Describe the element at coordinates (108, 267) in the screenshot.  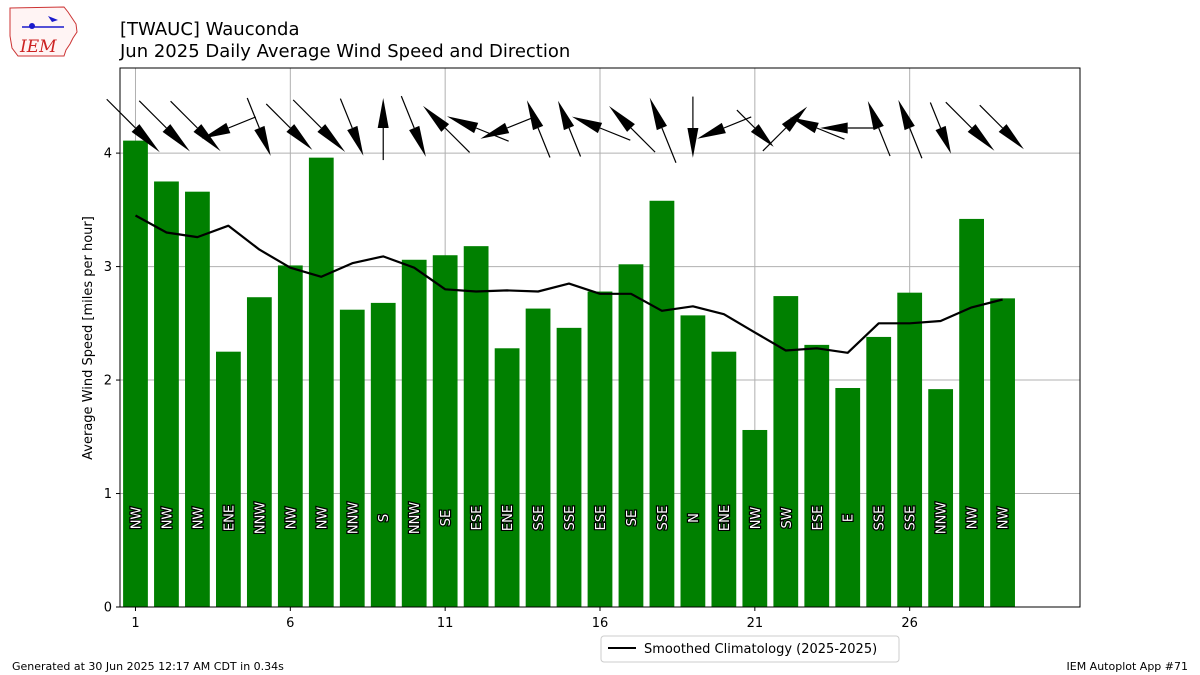
I see `y-tick-label: 3` at that location.